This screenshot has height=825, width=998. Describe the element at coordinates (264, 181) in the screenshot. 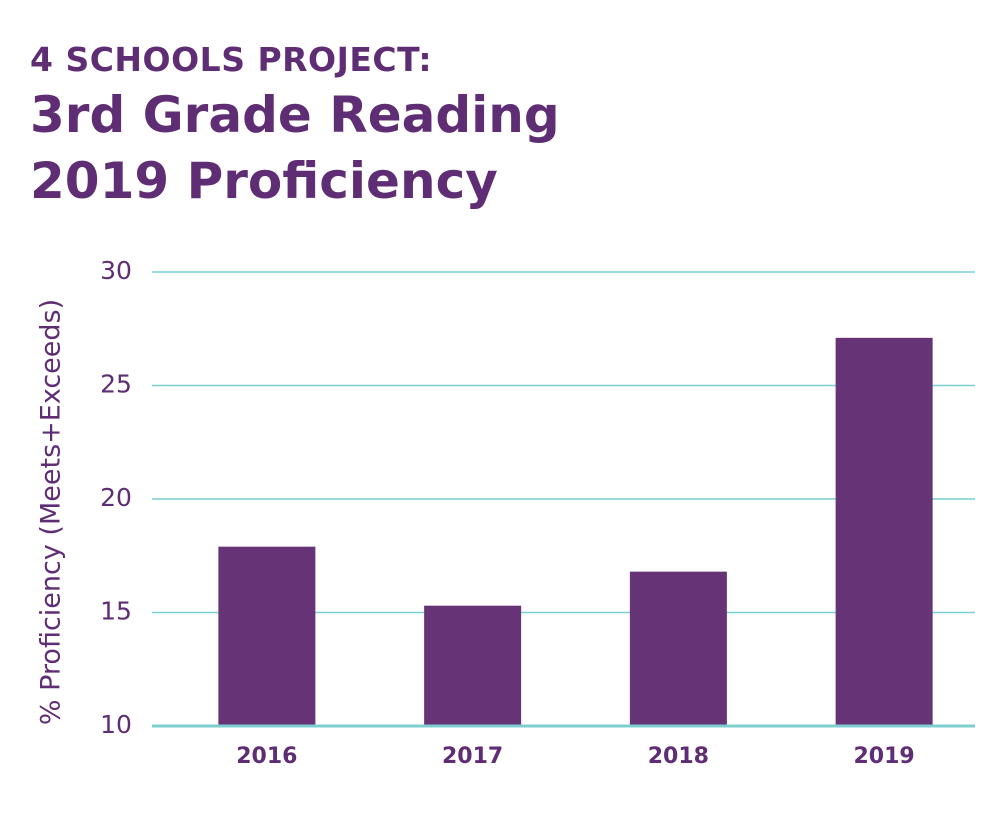

I see `chart-title-line-2: 2019 Proficiency` at that location.